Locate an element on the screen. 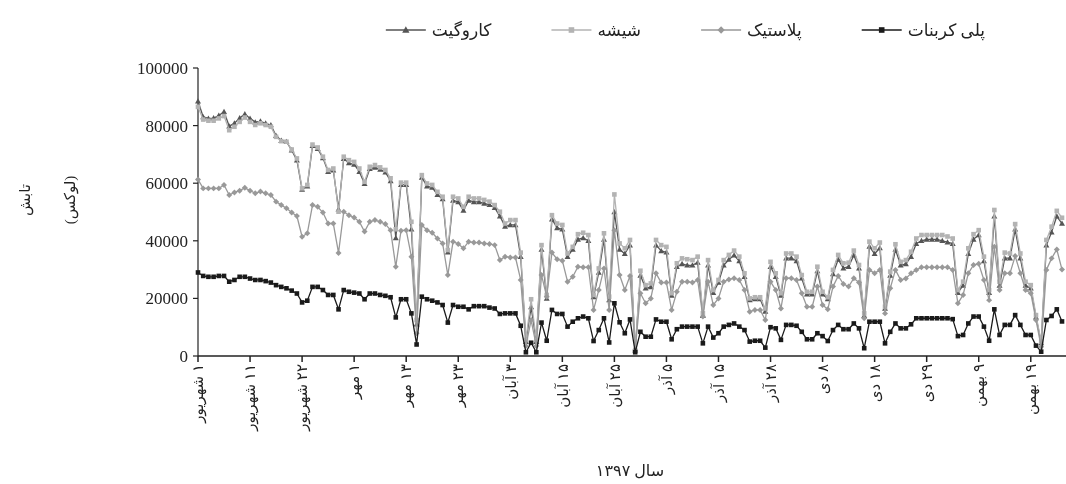 This screenshot has width=1066, height=484. x-tick-label: ۵ آذر is located at coordinates (666, 379).